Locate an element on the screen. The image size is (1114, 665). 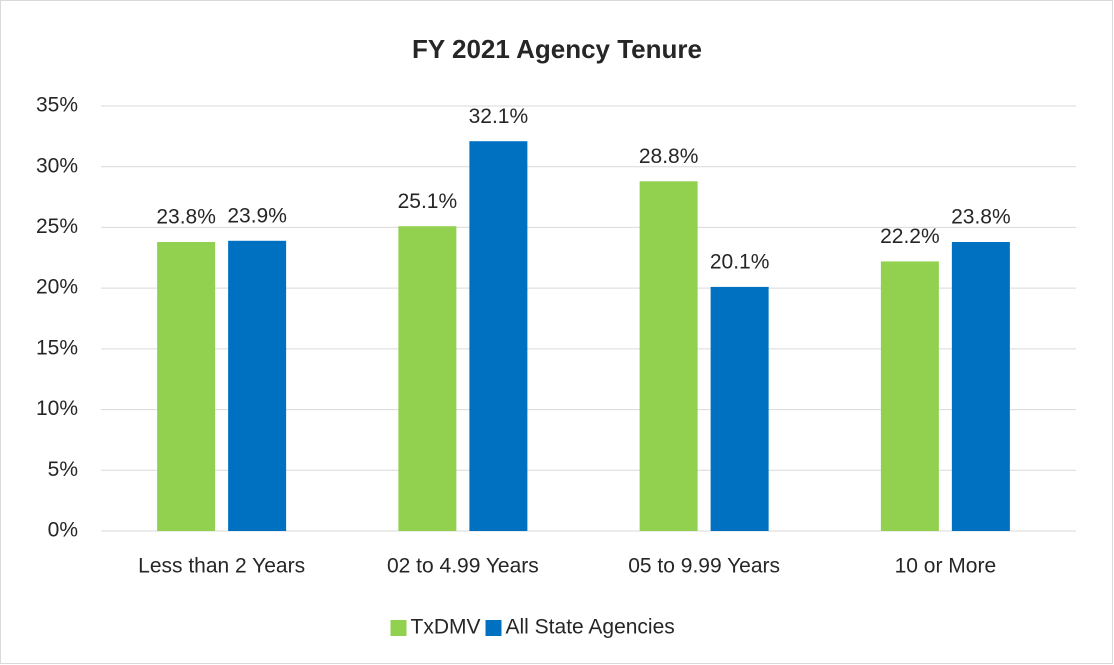
data-label: 32.1% is located at coordinates (499, 116).